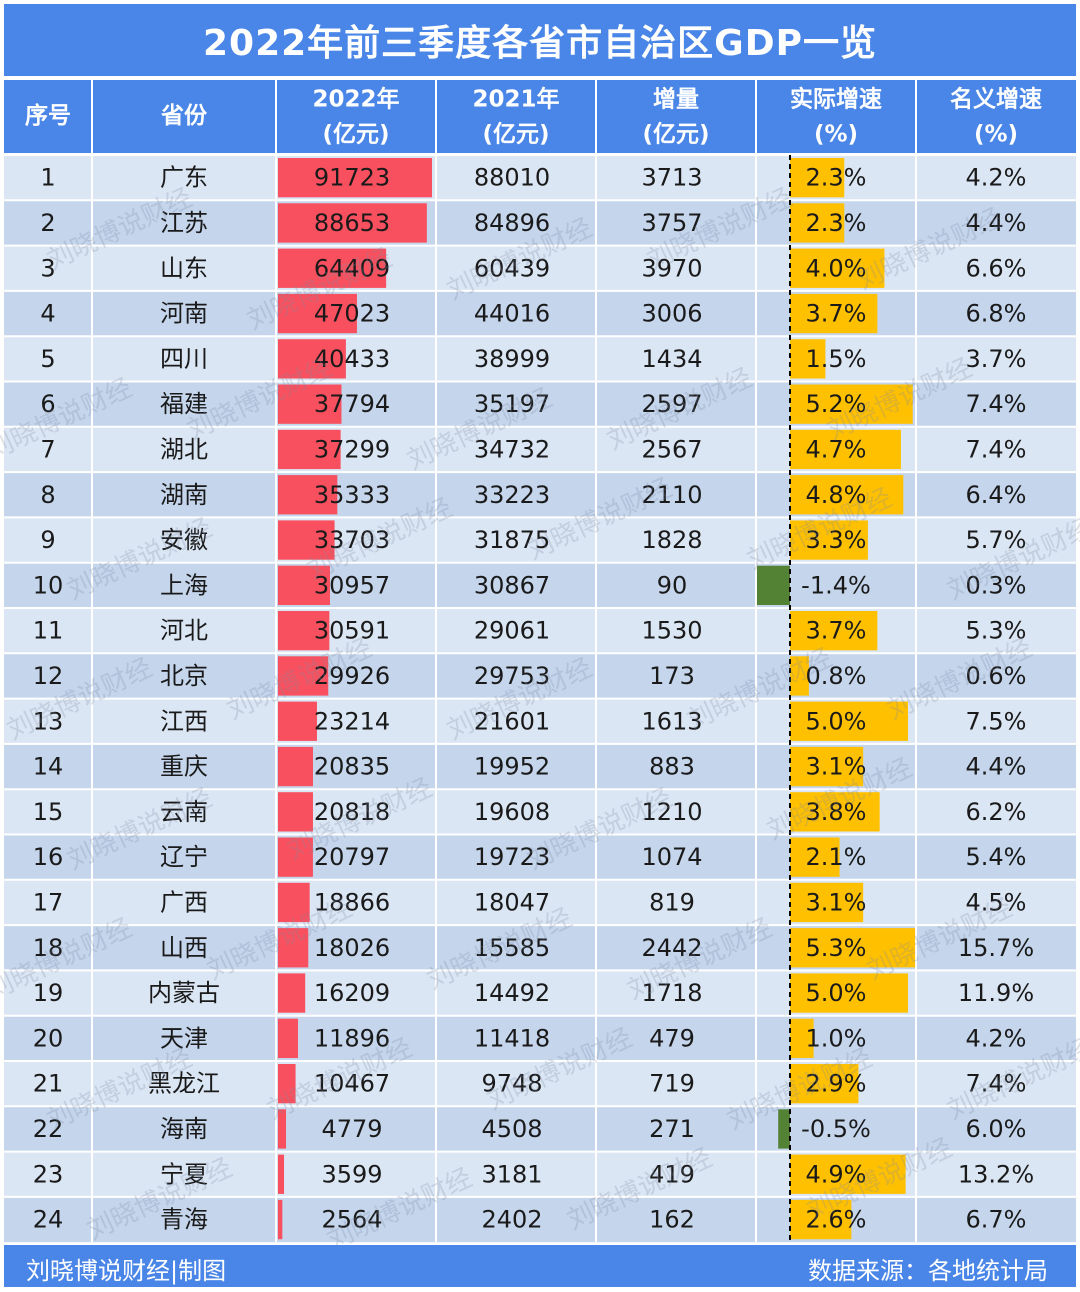 The width and height of the screenshot is (1080, 1292). I want to click on footer-bar: 刘晓博说财经|制图 数据来源：各地统计局, so click(540, 1266).